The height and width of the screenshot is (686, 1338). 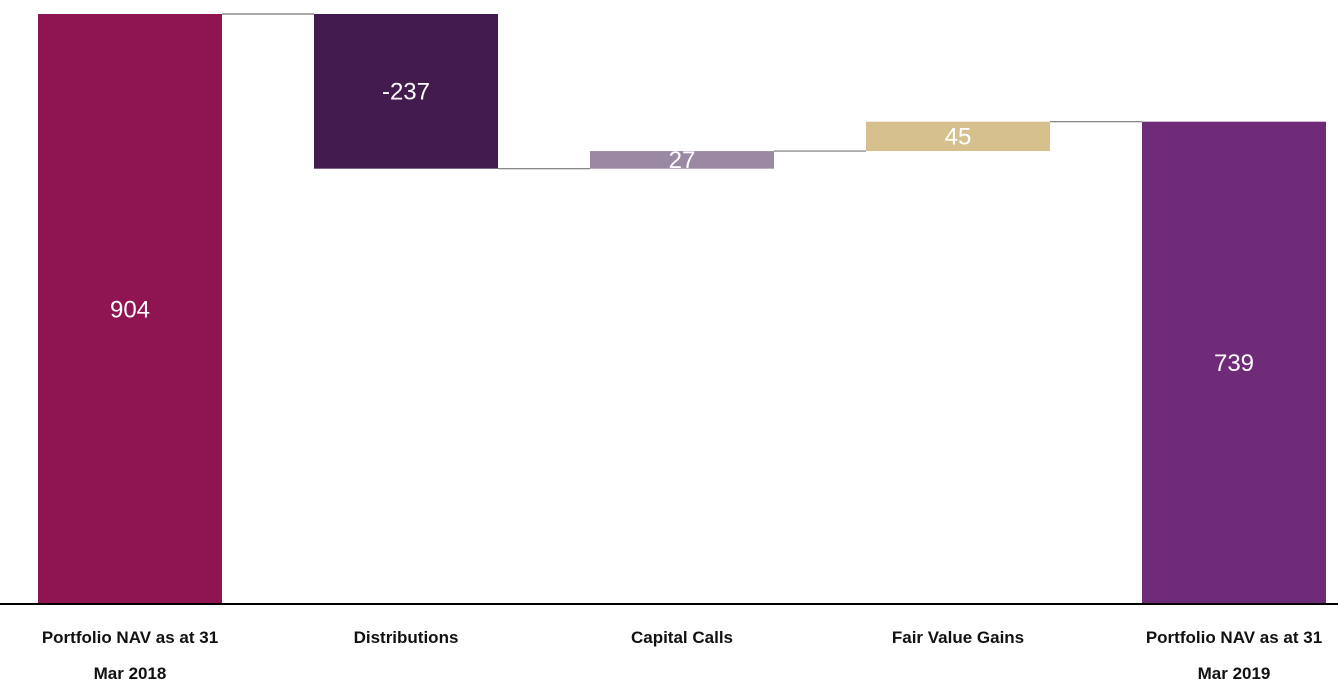 I want to click on data-label: 739, so click(x=1234, y=363).